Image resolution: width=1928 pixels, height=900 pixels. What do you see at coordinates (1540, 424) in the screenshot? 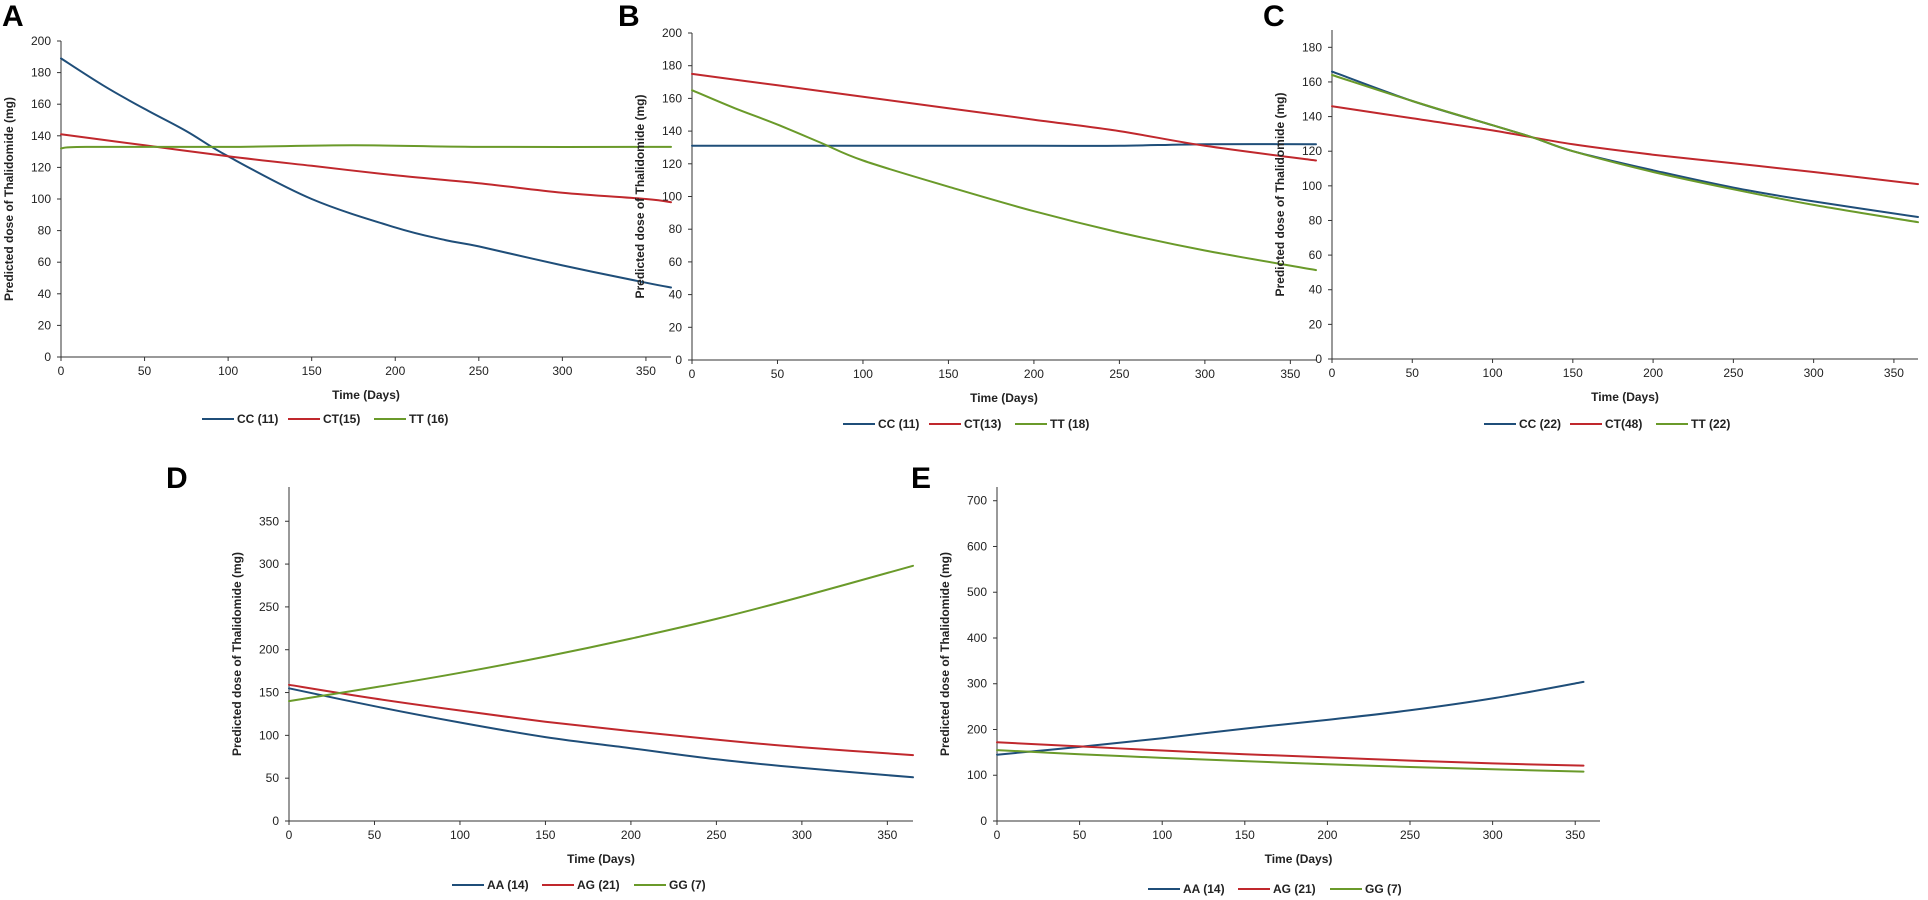
I see `legend-label: CC (22)` at bounding box center [1540, 424].